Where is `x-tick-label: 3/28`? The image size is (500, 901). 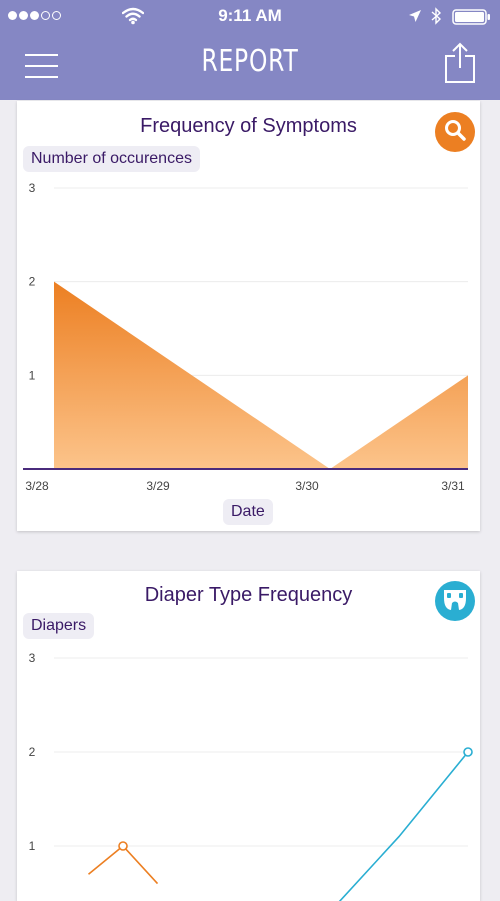
x-tick-label: 3/28 is located at coordinates (37, 486).